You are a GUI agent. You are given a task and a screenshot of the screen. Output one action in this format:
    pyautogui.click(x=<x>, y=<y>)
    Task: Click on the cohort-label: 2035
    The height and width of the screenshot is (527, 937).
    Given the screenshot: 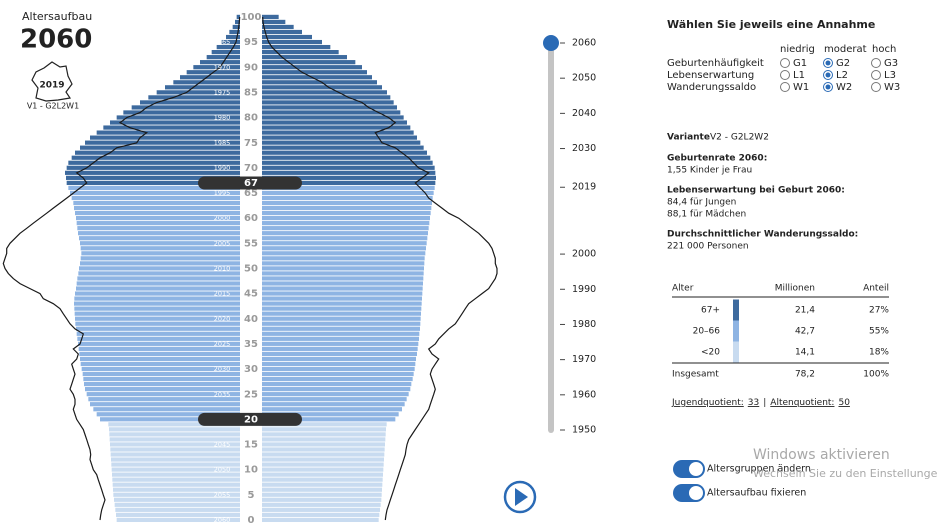 What is the action you would take?
    pyautogui.click(x=222, y=394)
    